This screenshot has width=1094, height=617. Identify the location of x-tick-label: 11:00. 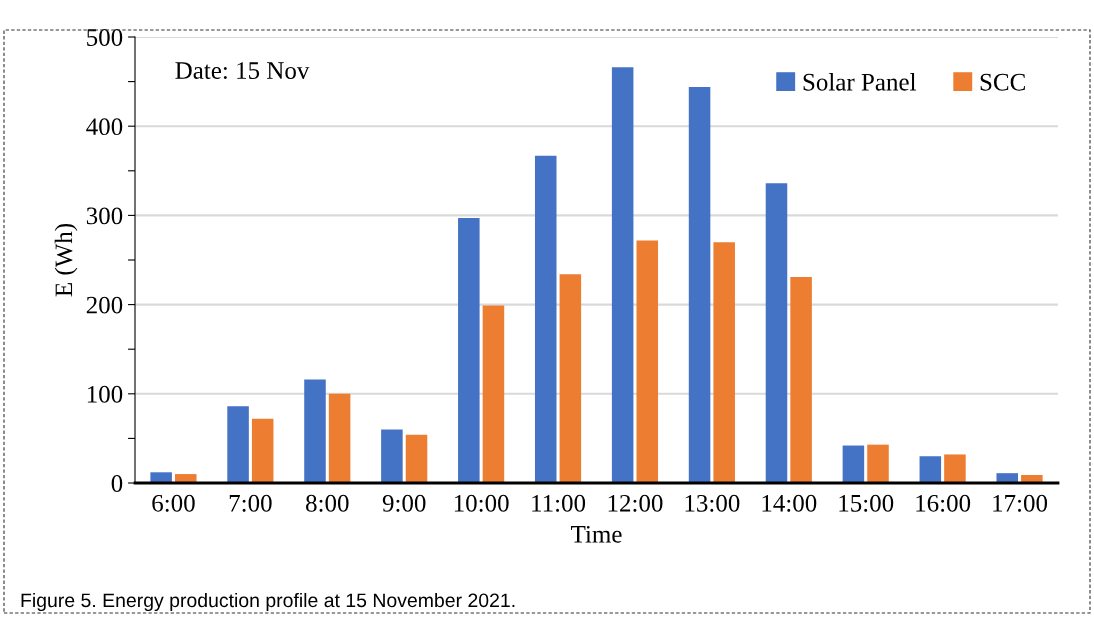
(559, 503).